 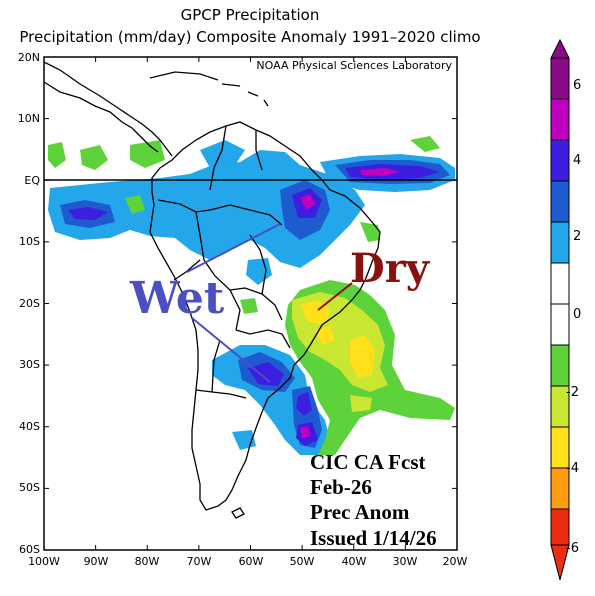 I want to click on dry-patch-south, so click(x=249, y=306).